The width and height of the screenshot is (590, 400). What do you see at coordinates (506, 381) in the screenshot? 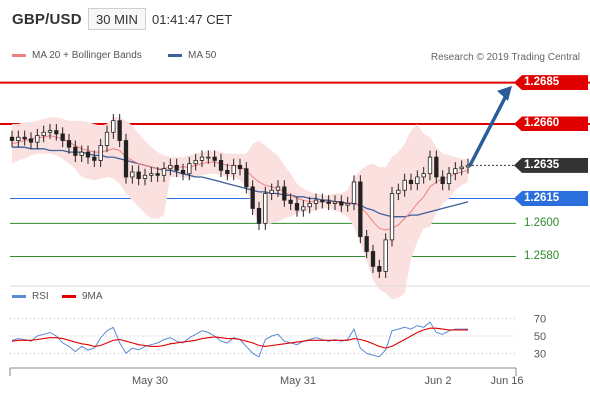
I see `x-tick-label: Jun 16` at bounding box center [506, 381].